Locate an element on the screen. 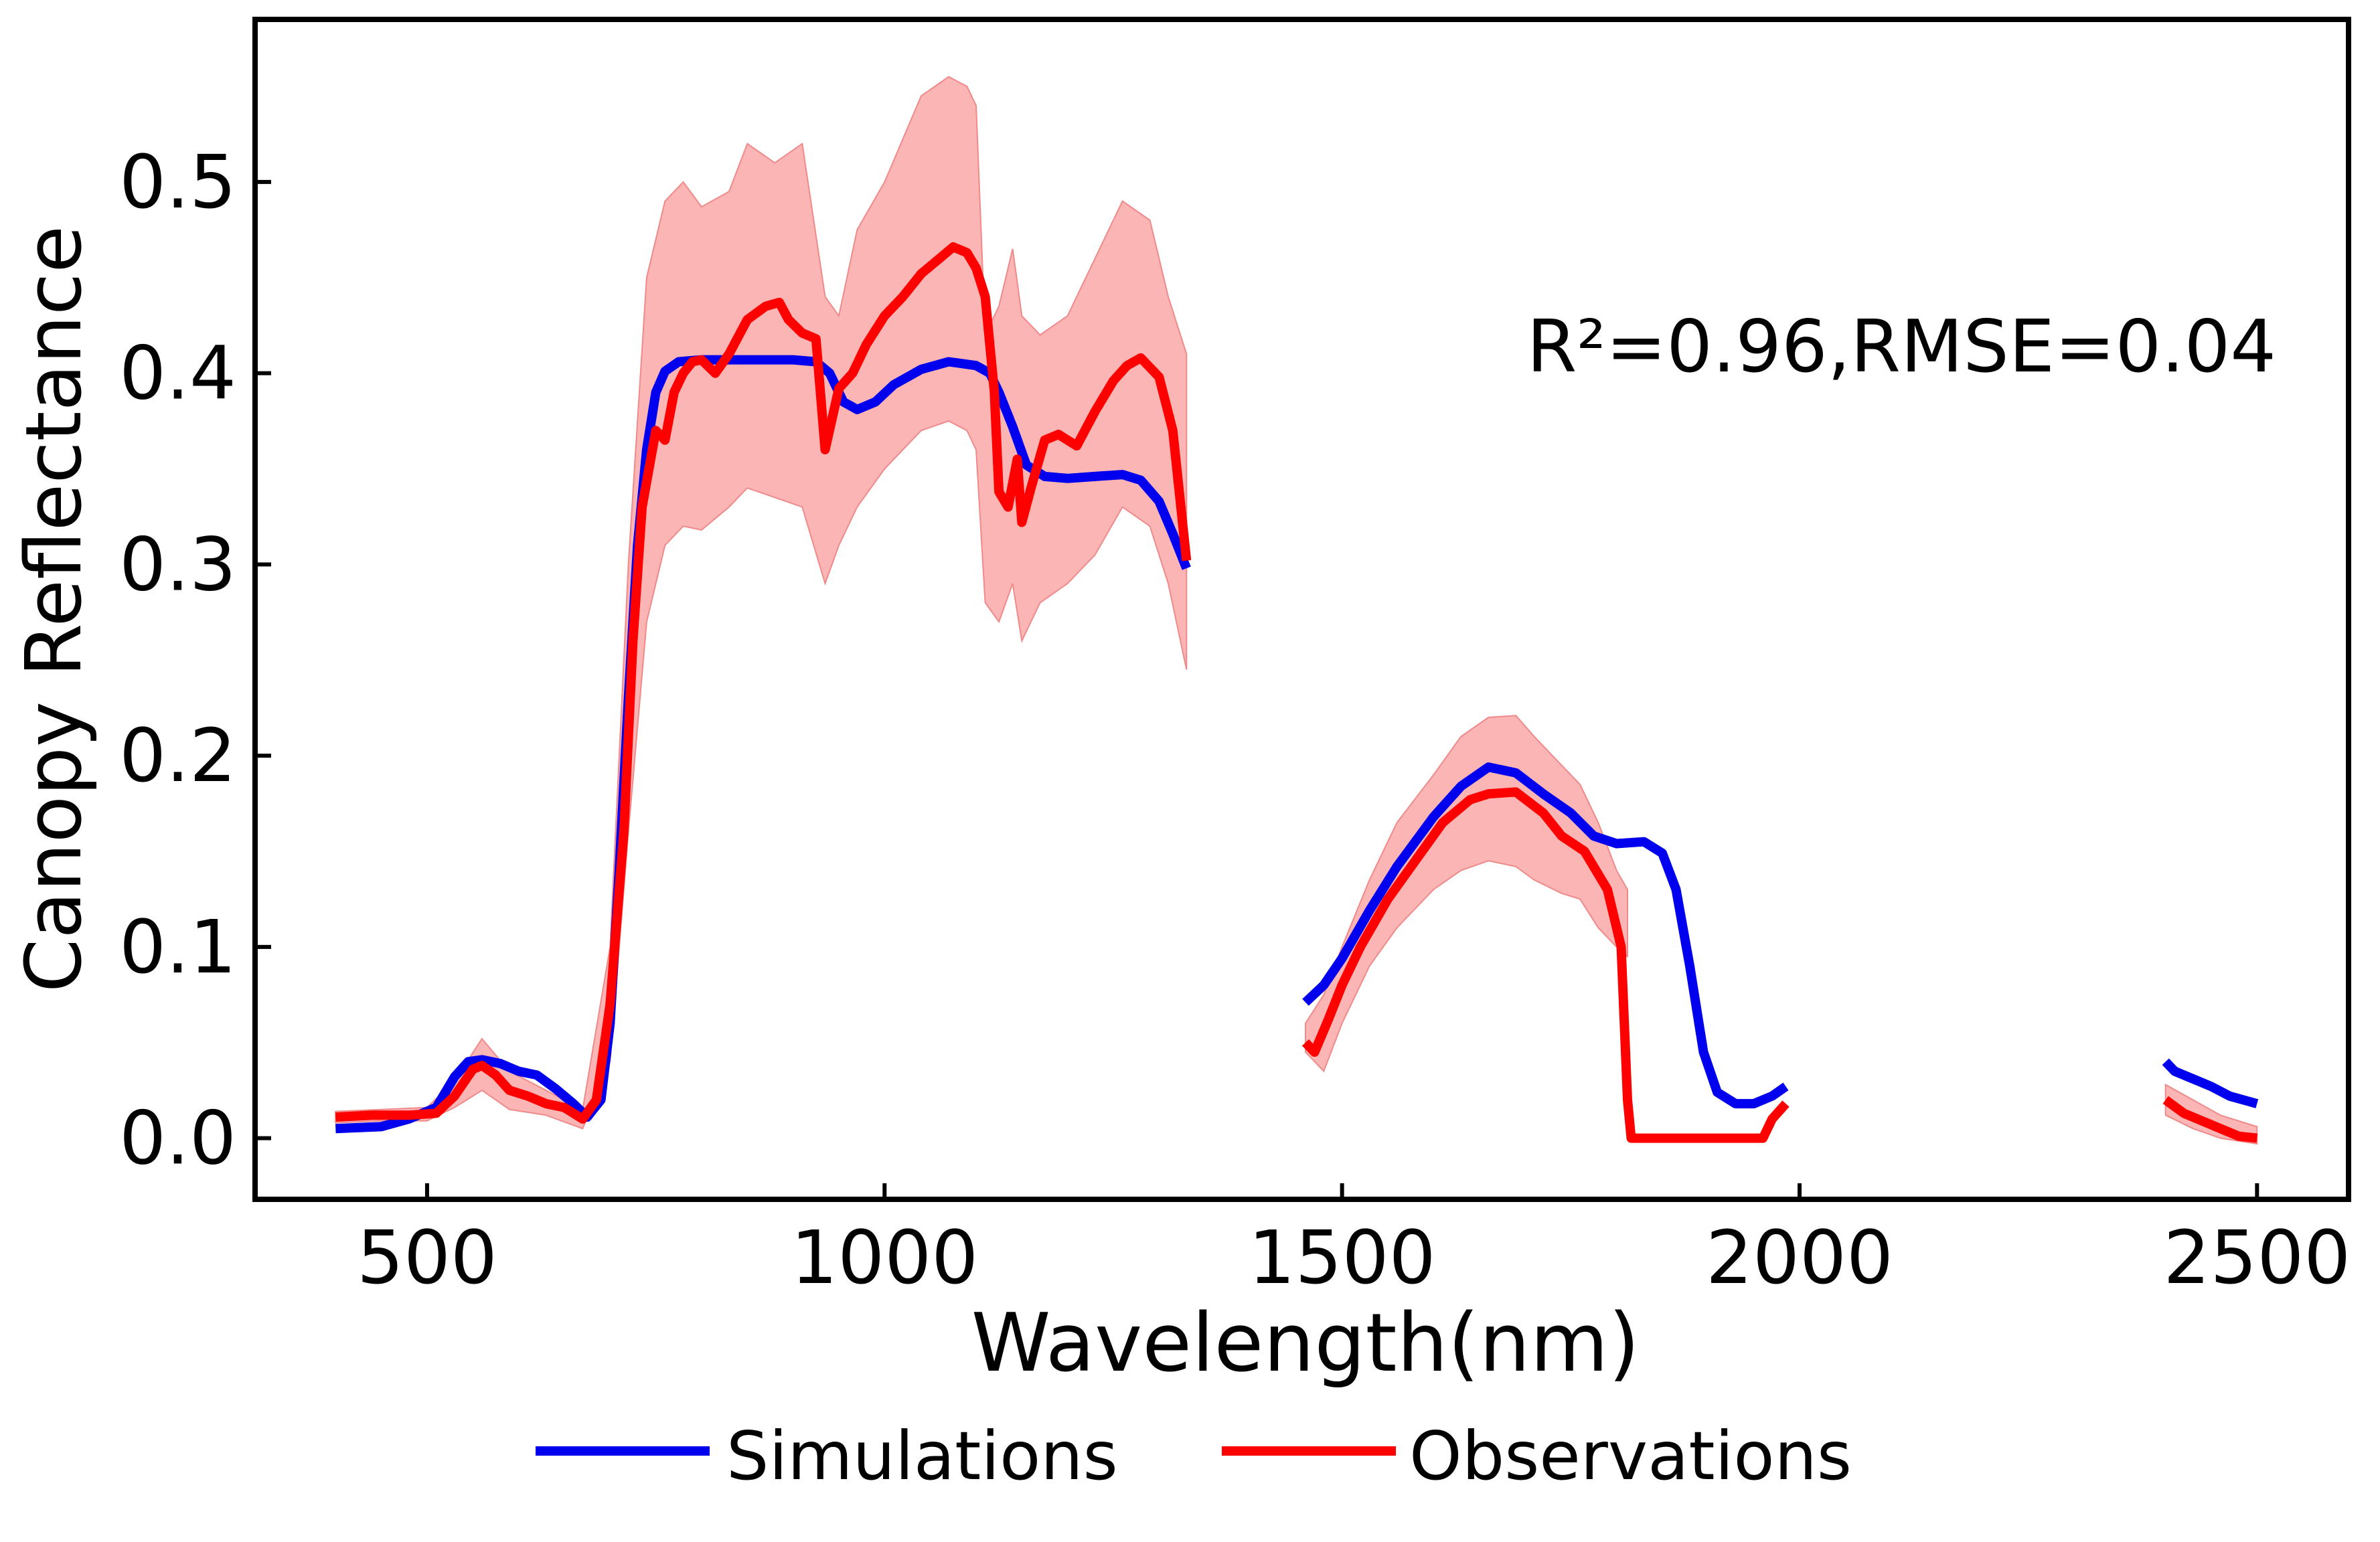 The height and width of the screenshot is (1542, 2380). y-tick-label: 0.4 is located at coordinates (177, 374).